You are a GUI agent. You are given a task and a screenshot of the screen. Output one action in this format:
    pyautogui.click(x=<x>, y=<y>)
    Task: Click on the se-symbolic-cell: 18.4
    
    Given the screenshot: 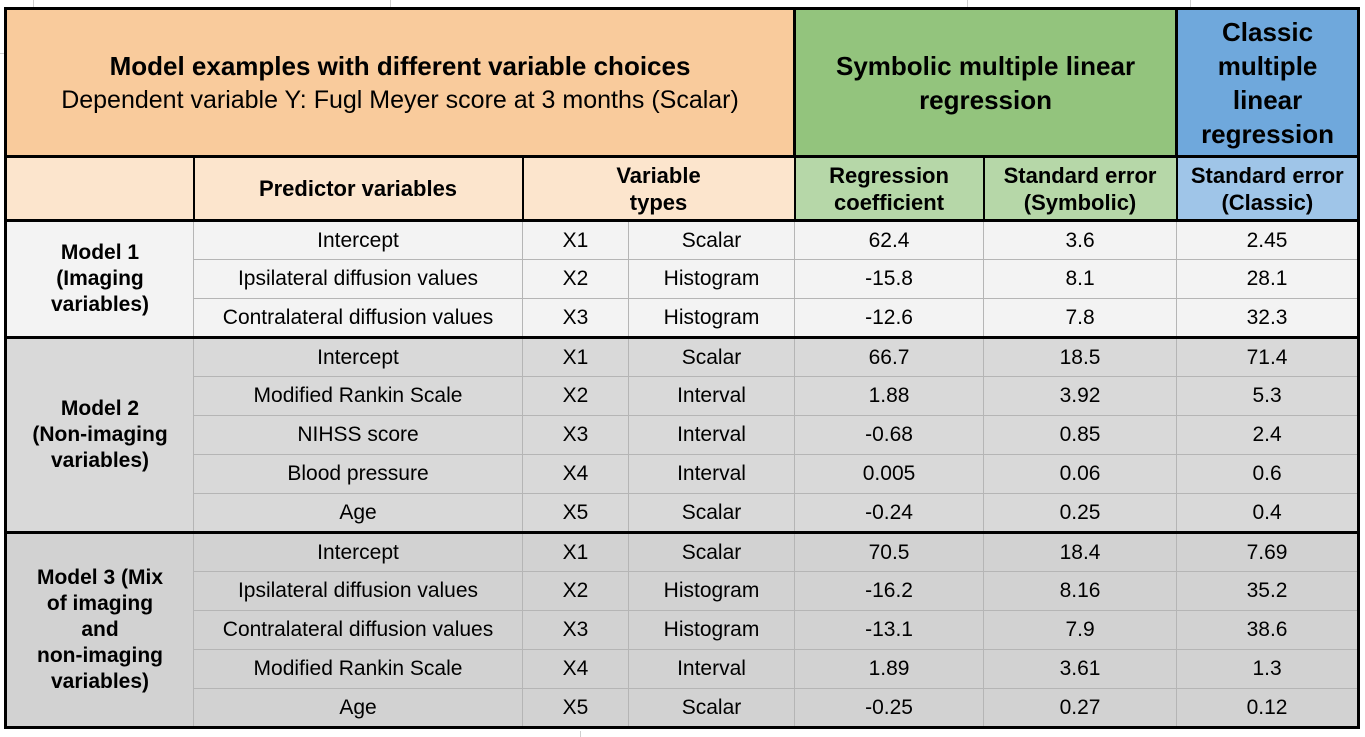 What is the action you would take?
    pyautogui.click(x=1080, y=551)
    